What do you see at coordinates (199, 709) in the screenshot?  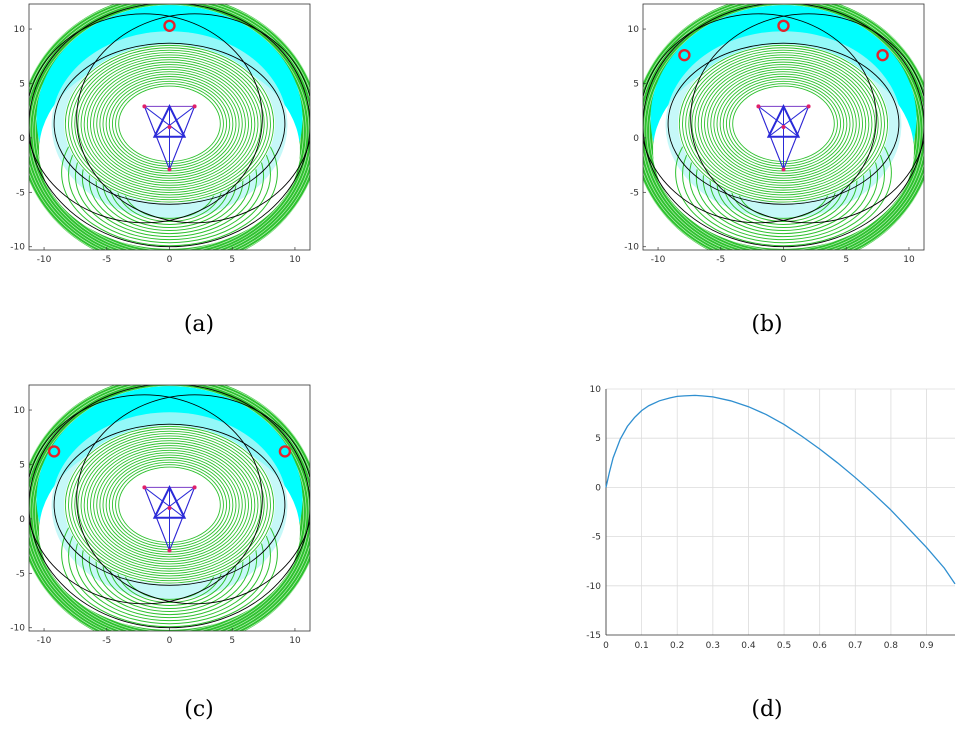 I see `caption-c: (c)` at bounding box center [199, 709].